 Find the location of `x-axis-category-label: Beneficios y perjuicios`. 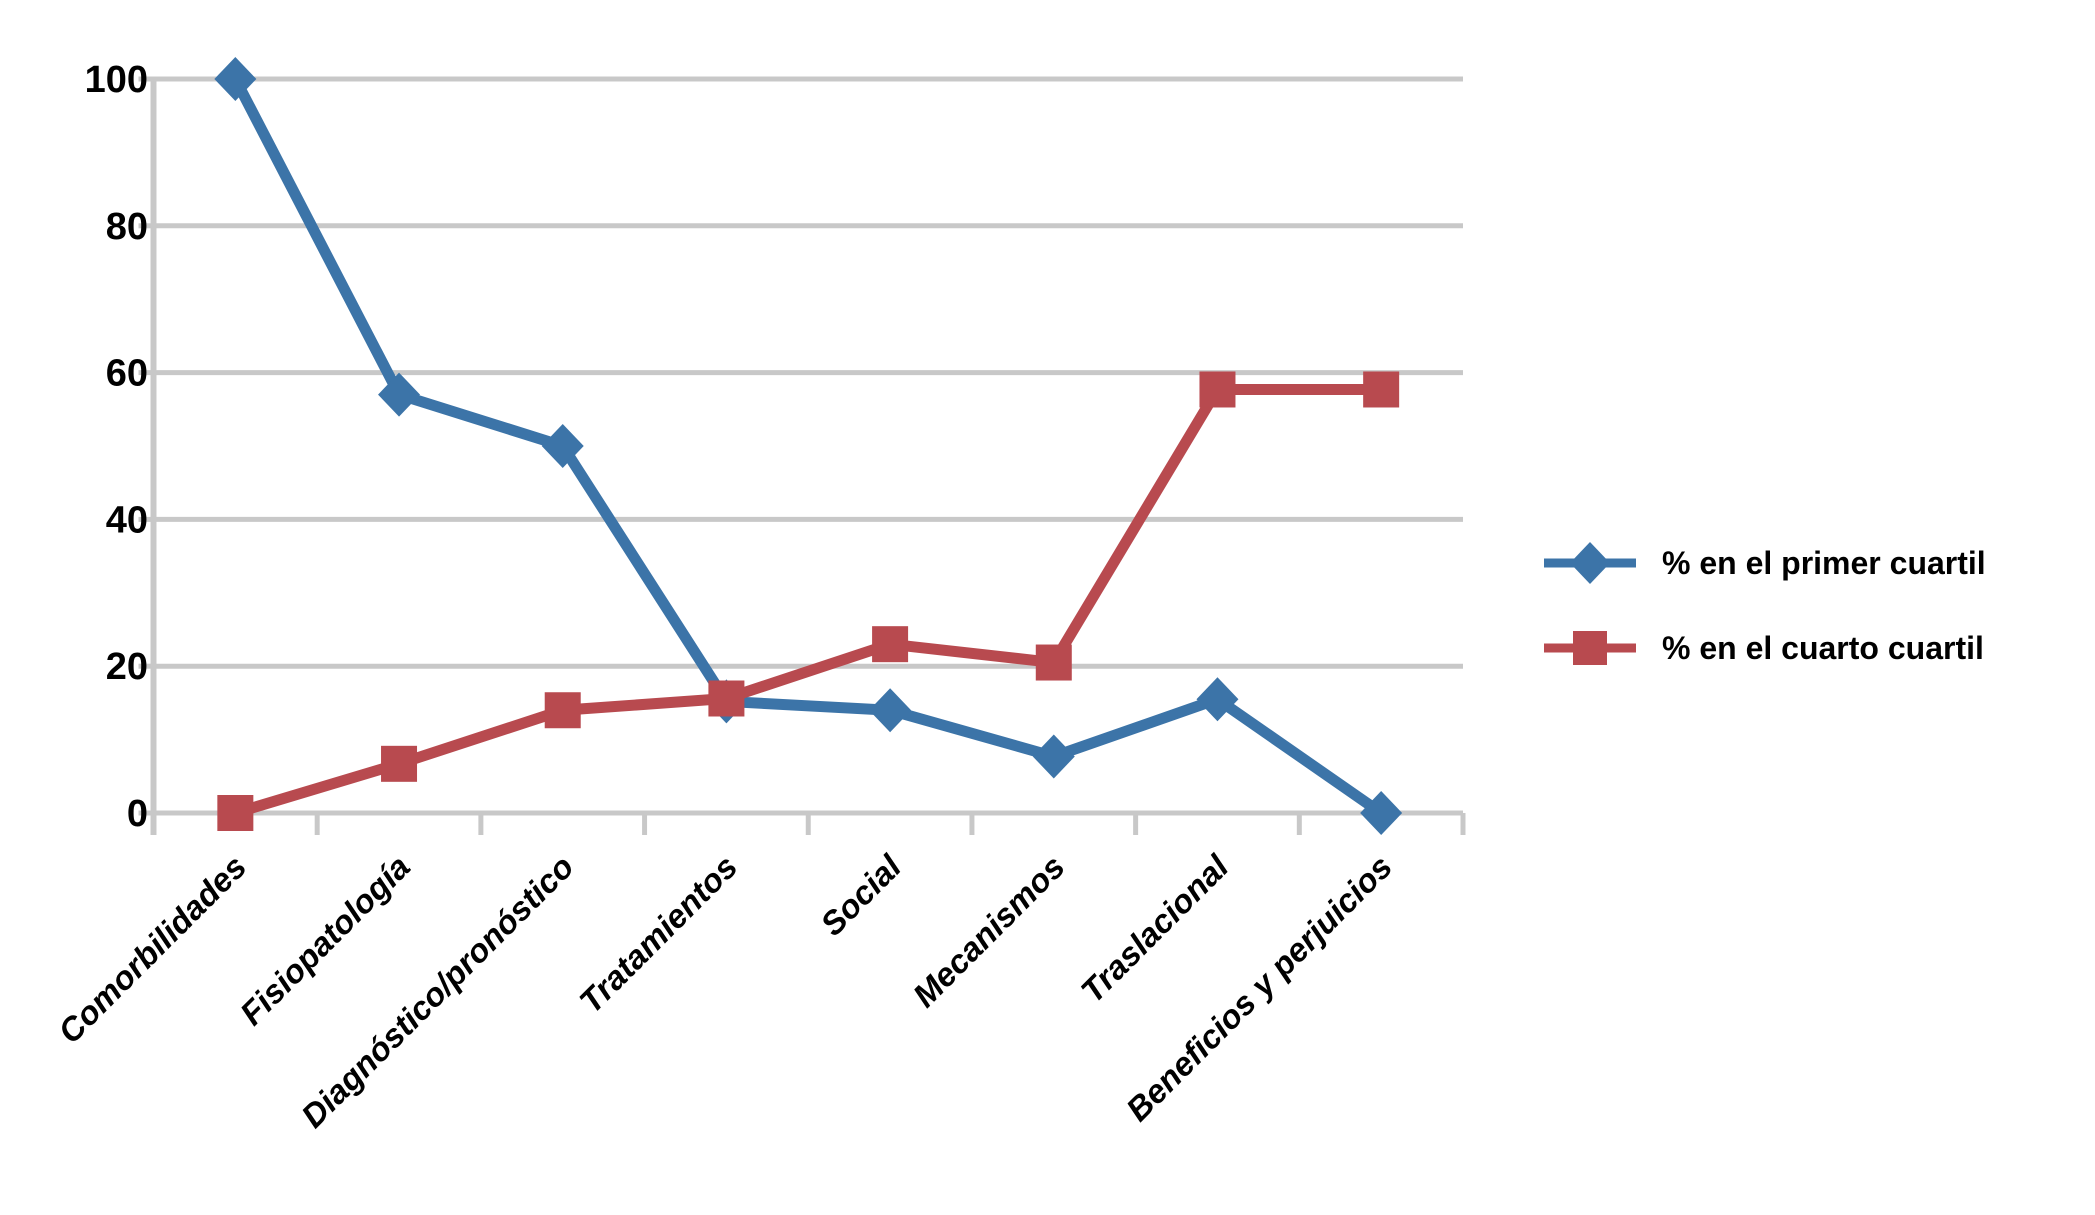

x-axis-category-label: Beneficios y perjuicios is located at coordinates (1259, 988).